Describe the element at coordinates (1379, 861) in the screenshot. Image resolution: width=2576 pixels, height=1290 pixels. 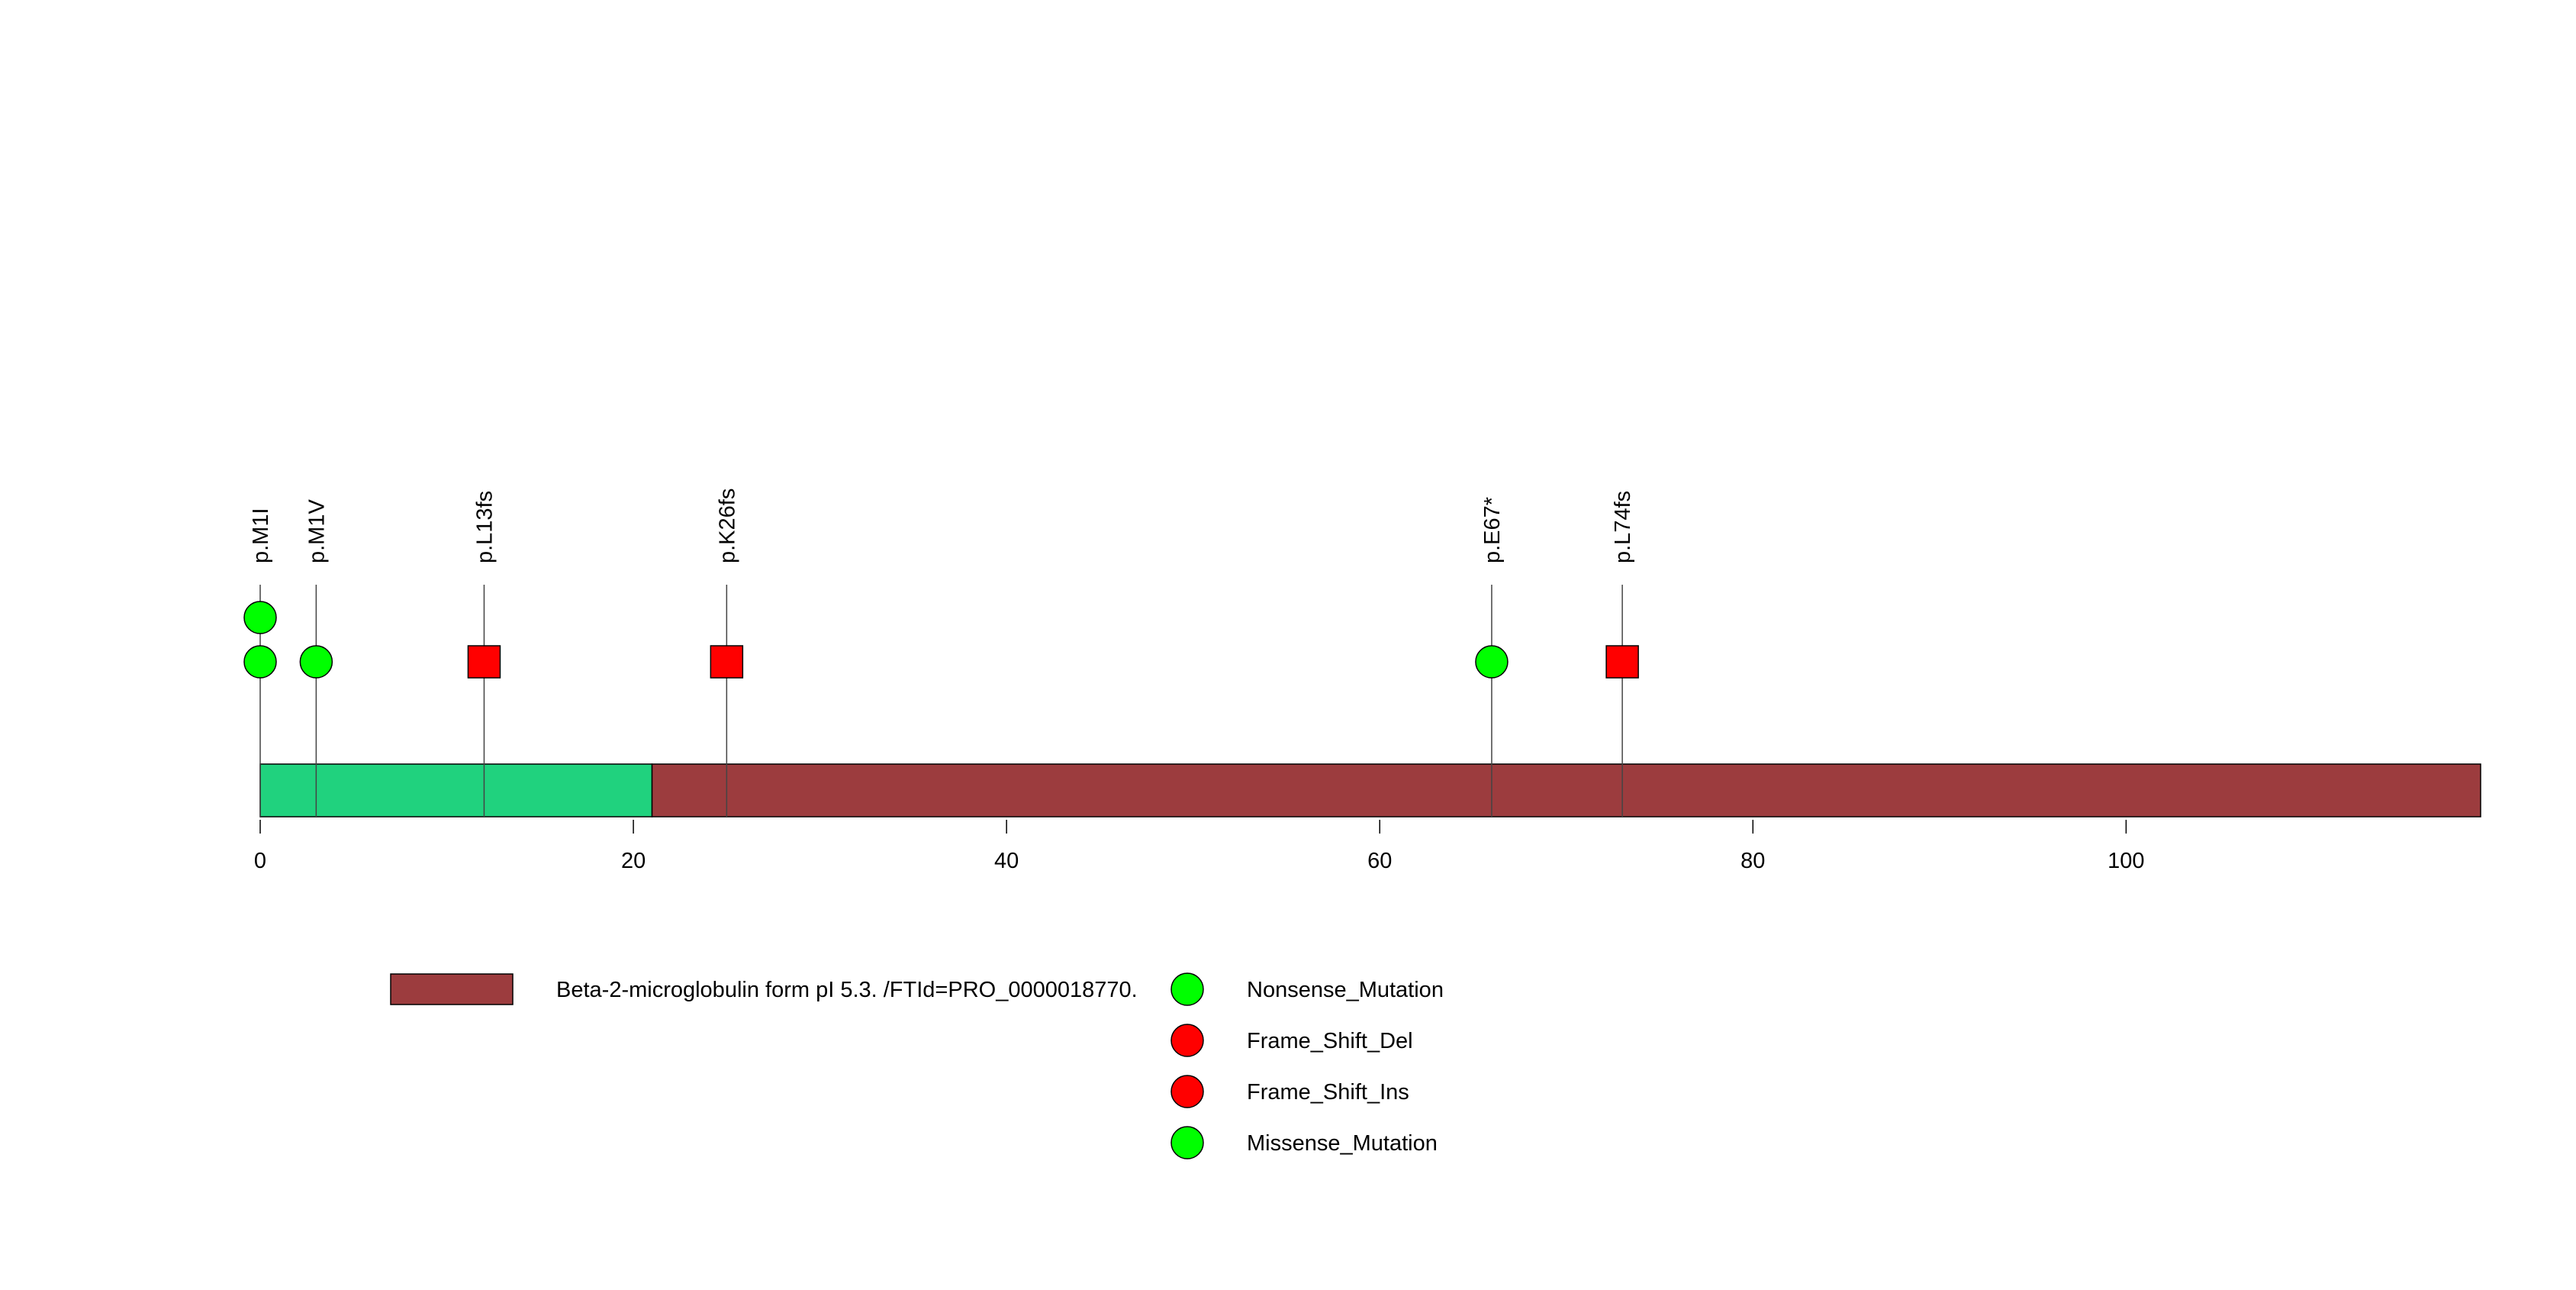
I see `x-tick-label-60: 60` at that location.